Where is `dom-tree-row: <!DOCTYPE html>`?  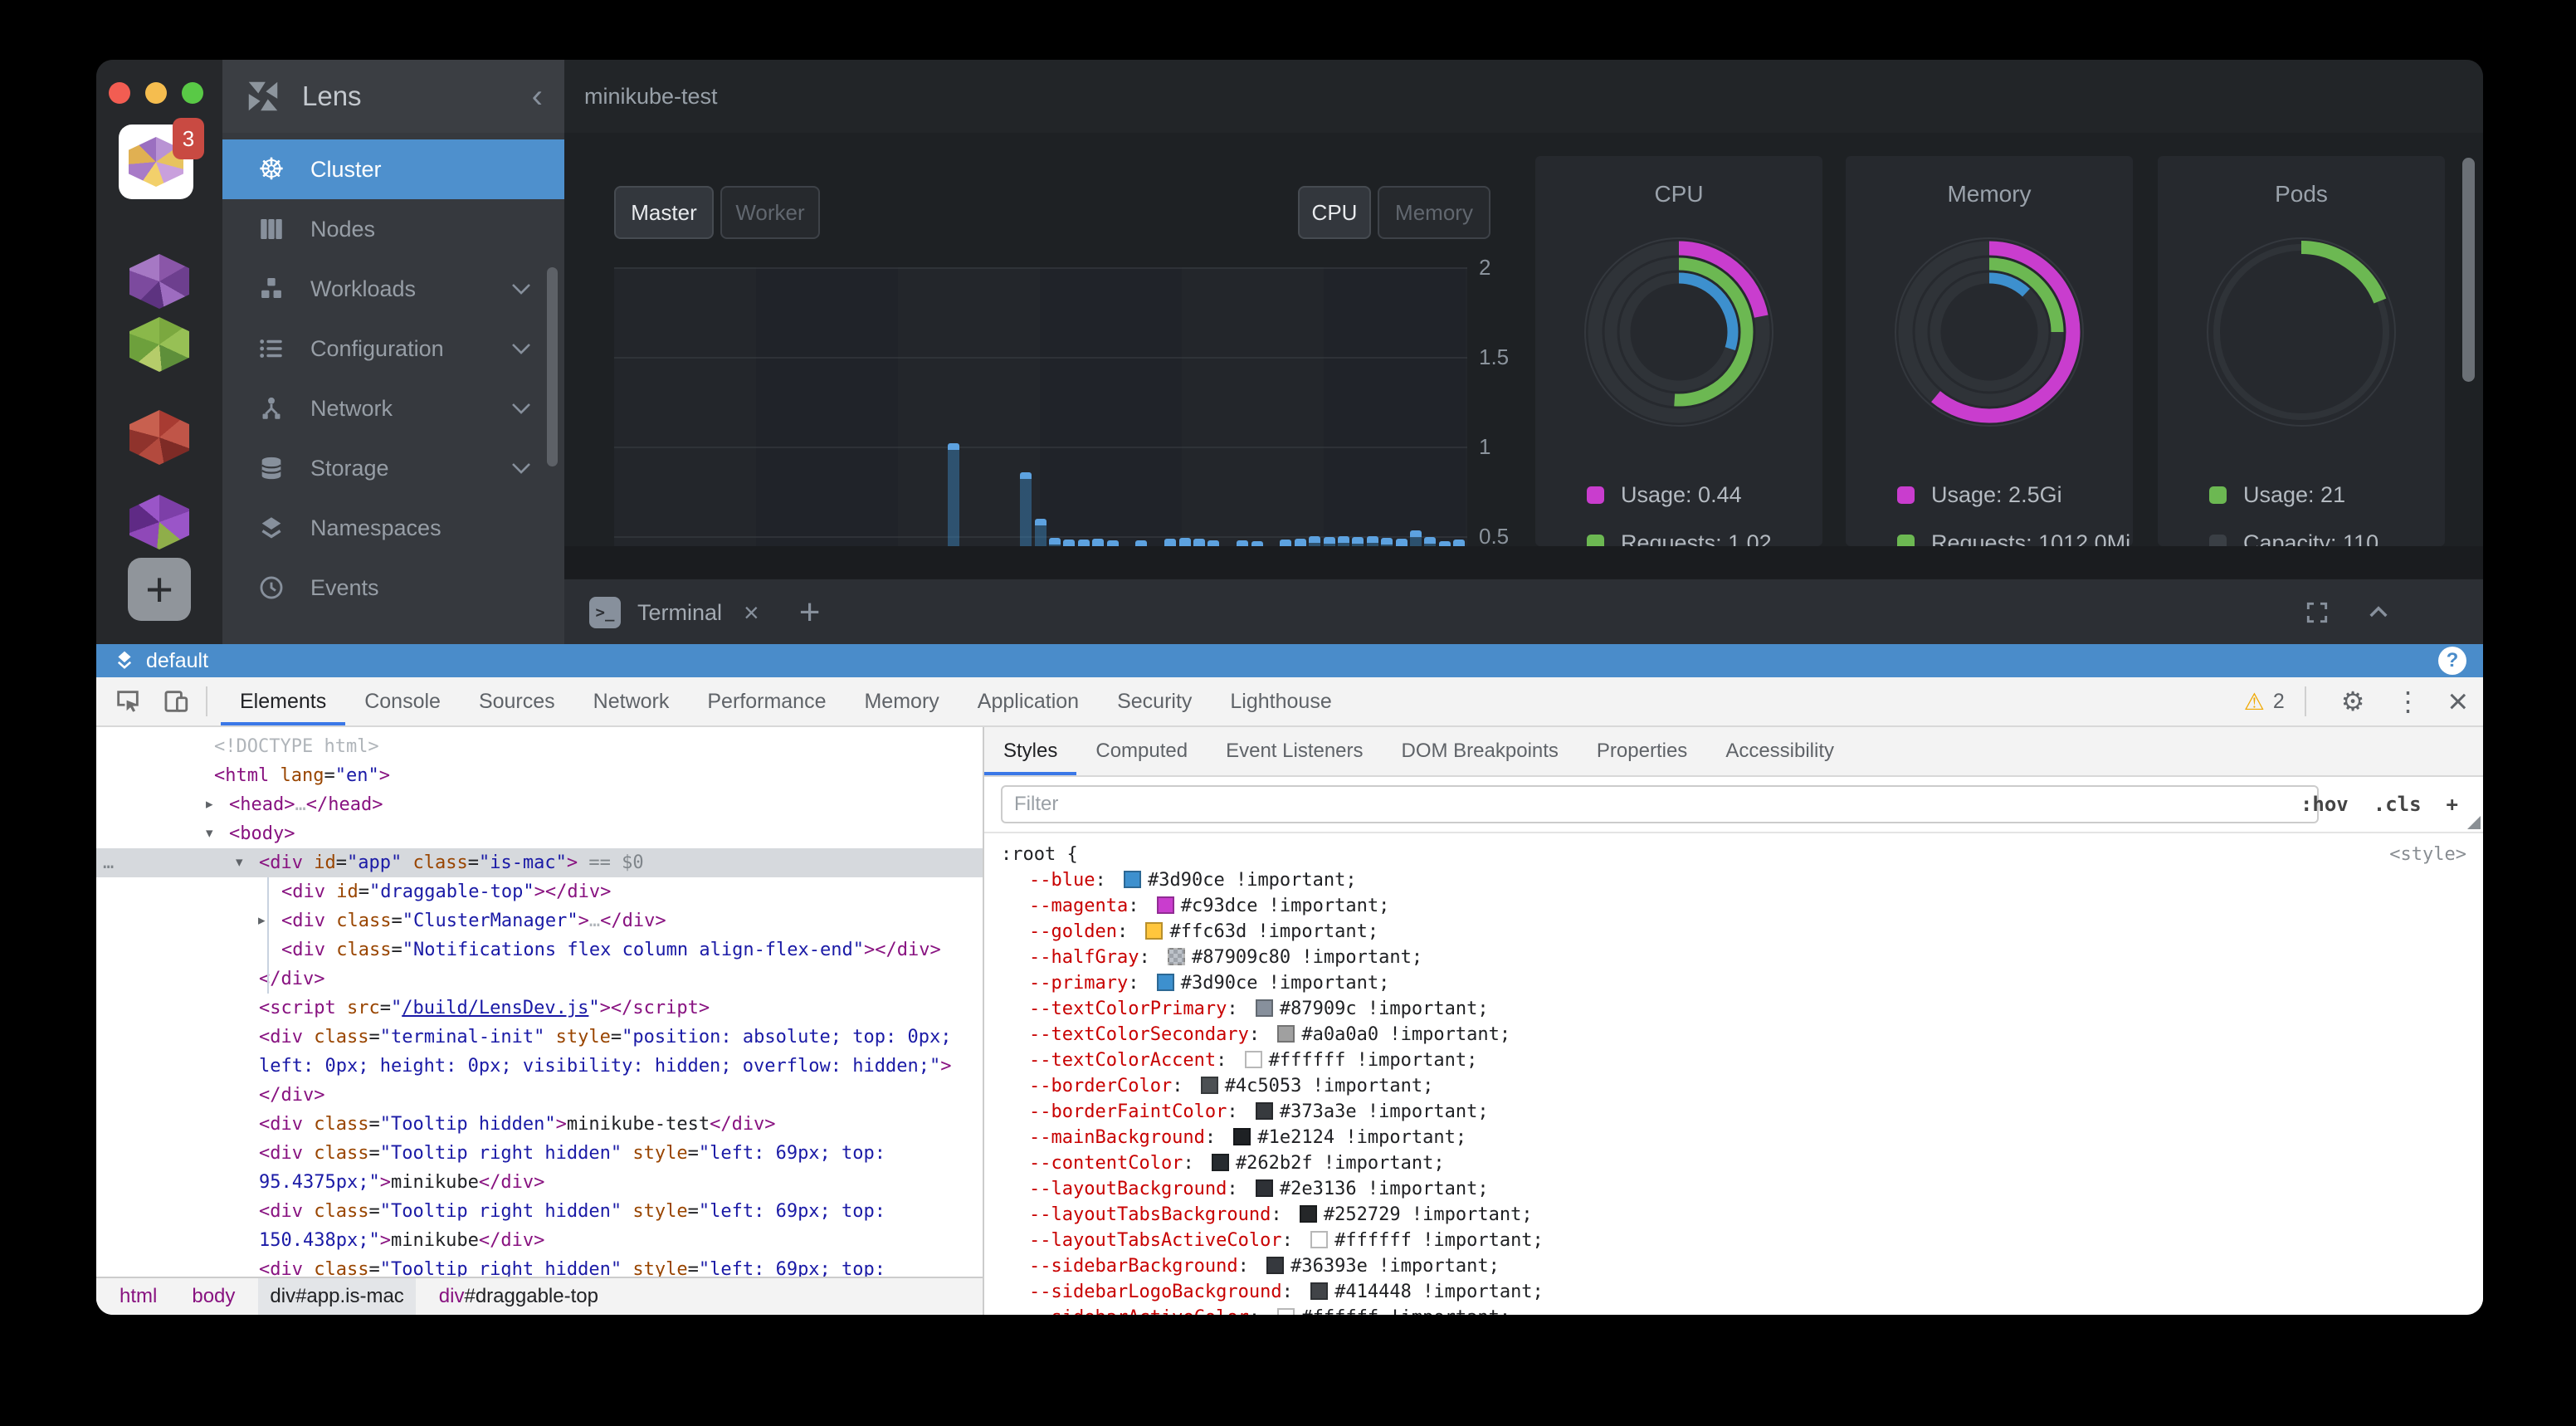
dom-tree-row: <!DOCTYPE html> is located at coordinates (297, 746).